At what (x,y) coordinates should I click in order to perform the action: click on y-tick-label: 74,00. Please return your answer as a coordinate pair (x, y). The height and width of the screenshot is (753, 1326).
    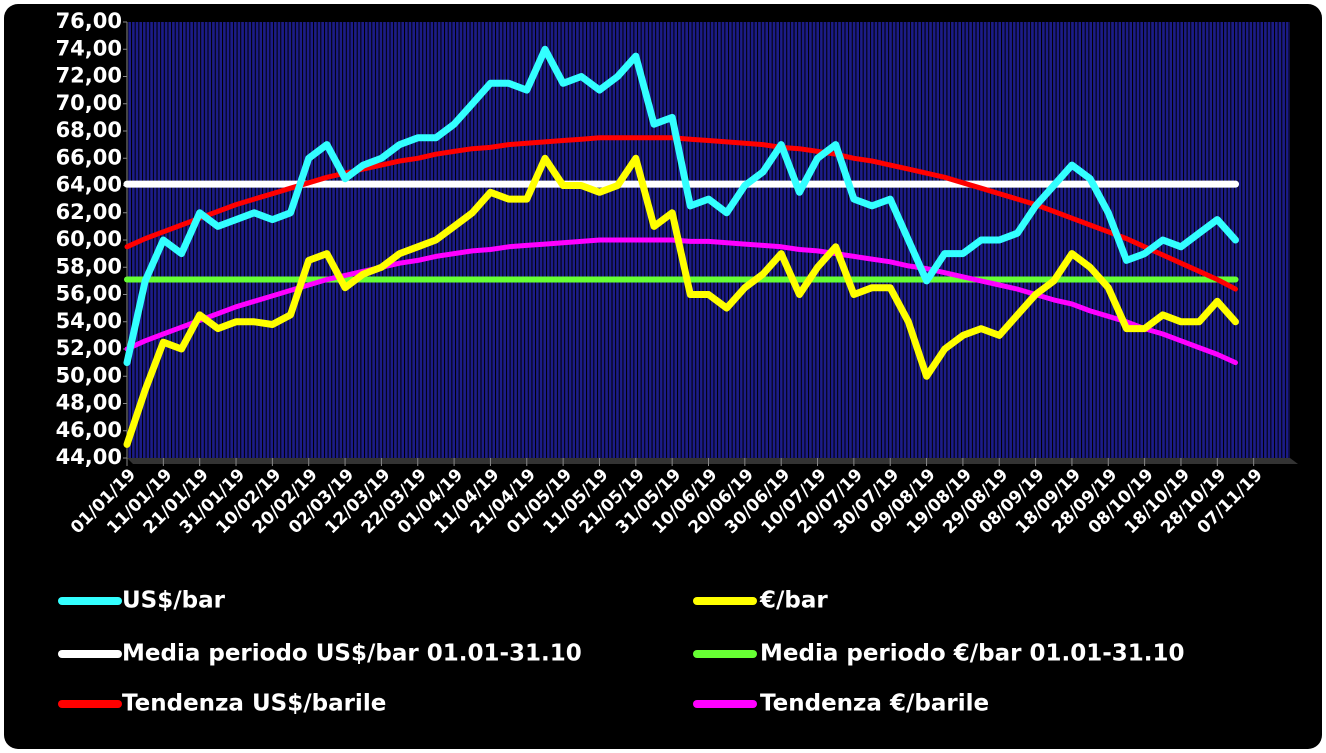
    Looking at the image, I should click on (89, 48).